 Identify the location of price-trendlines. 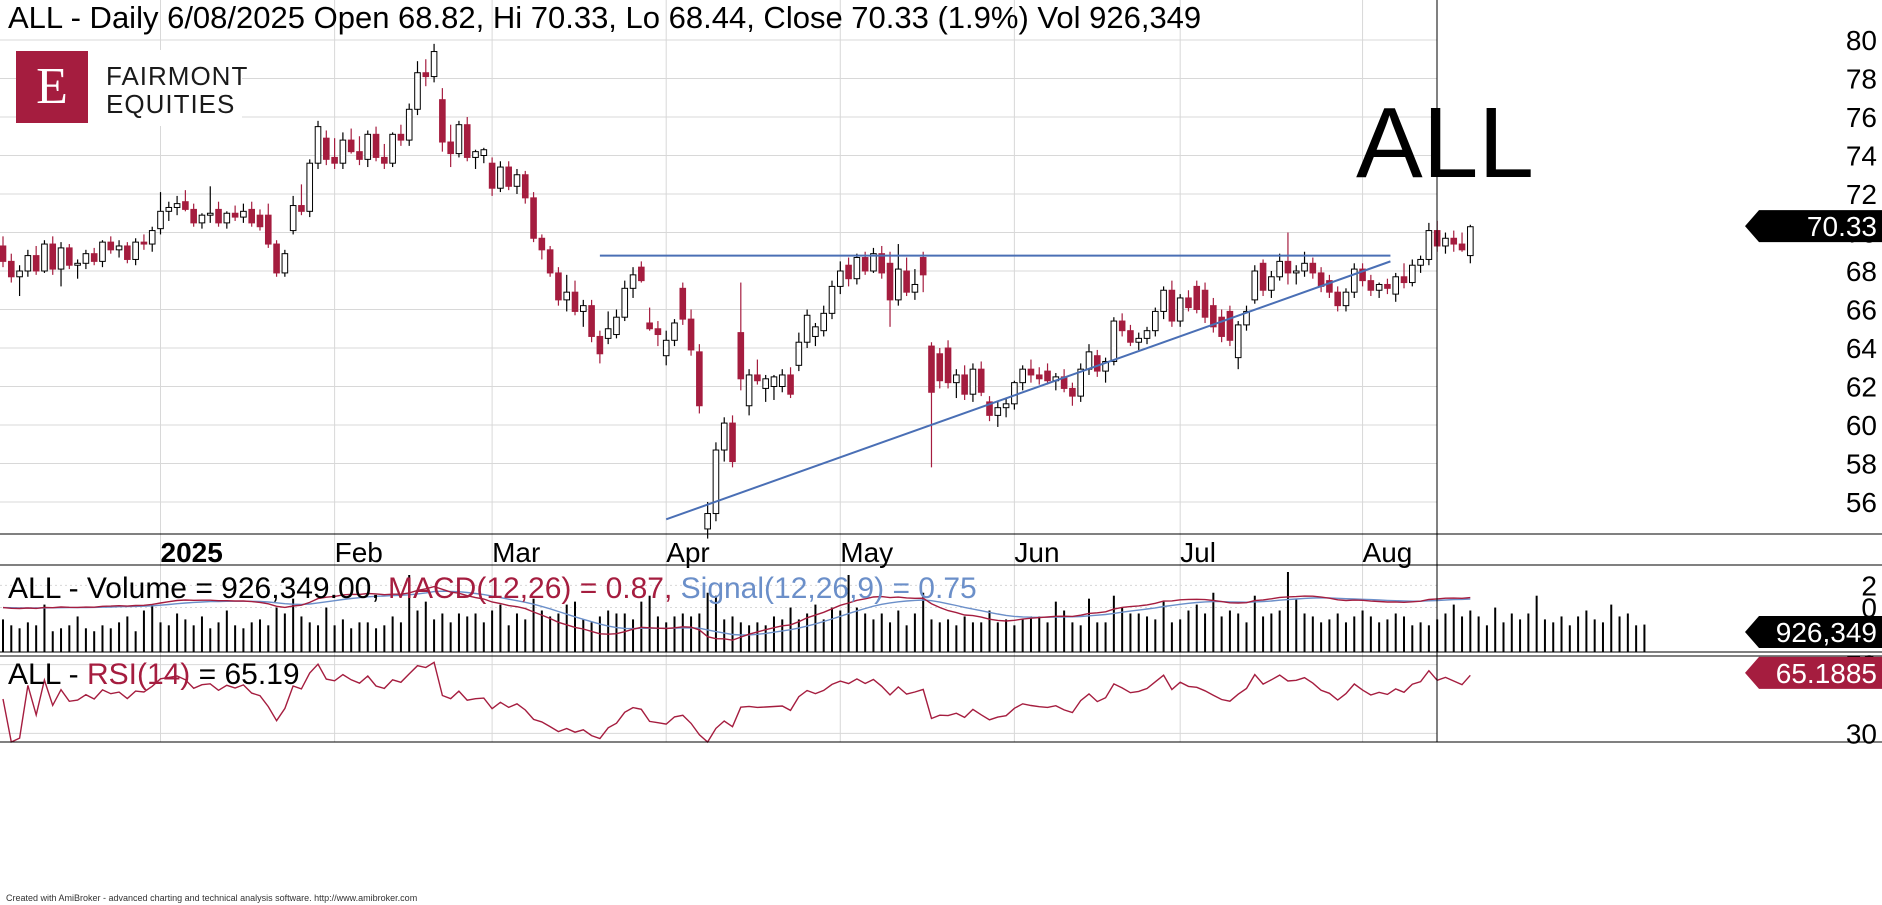
(995, 387).